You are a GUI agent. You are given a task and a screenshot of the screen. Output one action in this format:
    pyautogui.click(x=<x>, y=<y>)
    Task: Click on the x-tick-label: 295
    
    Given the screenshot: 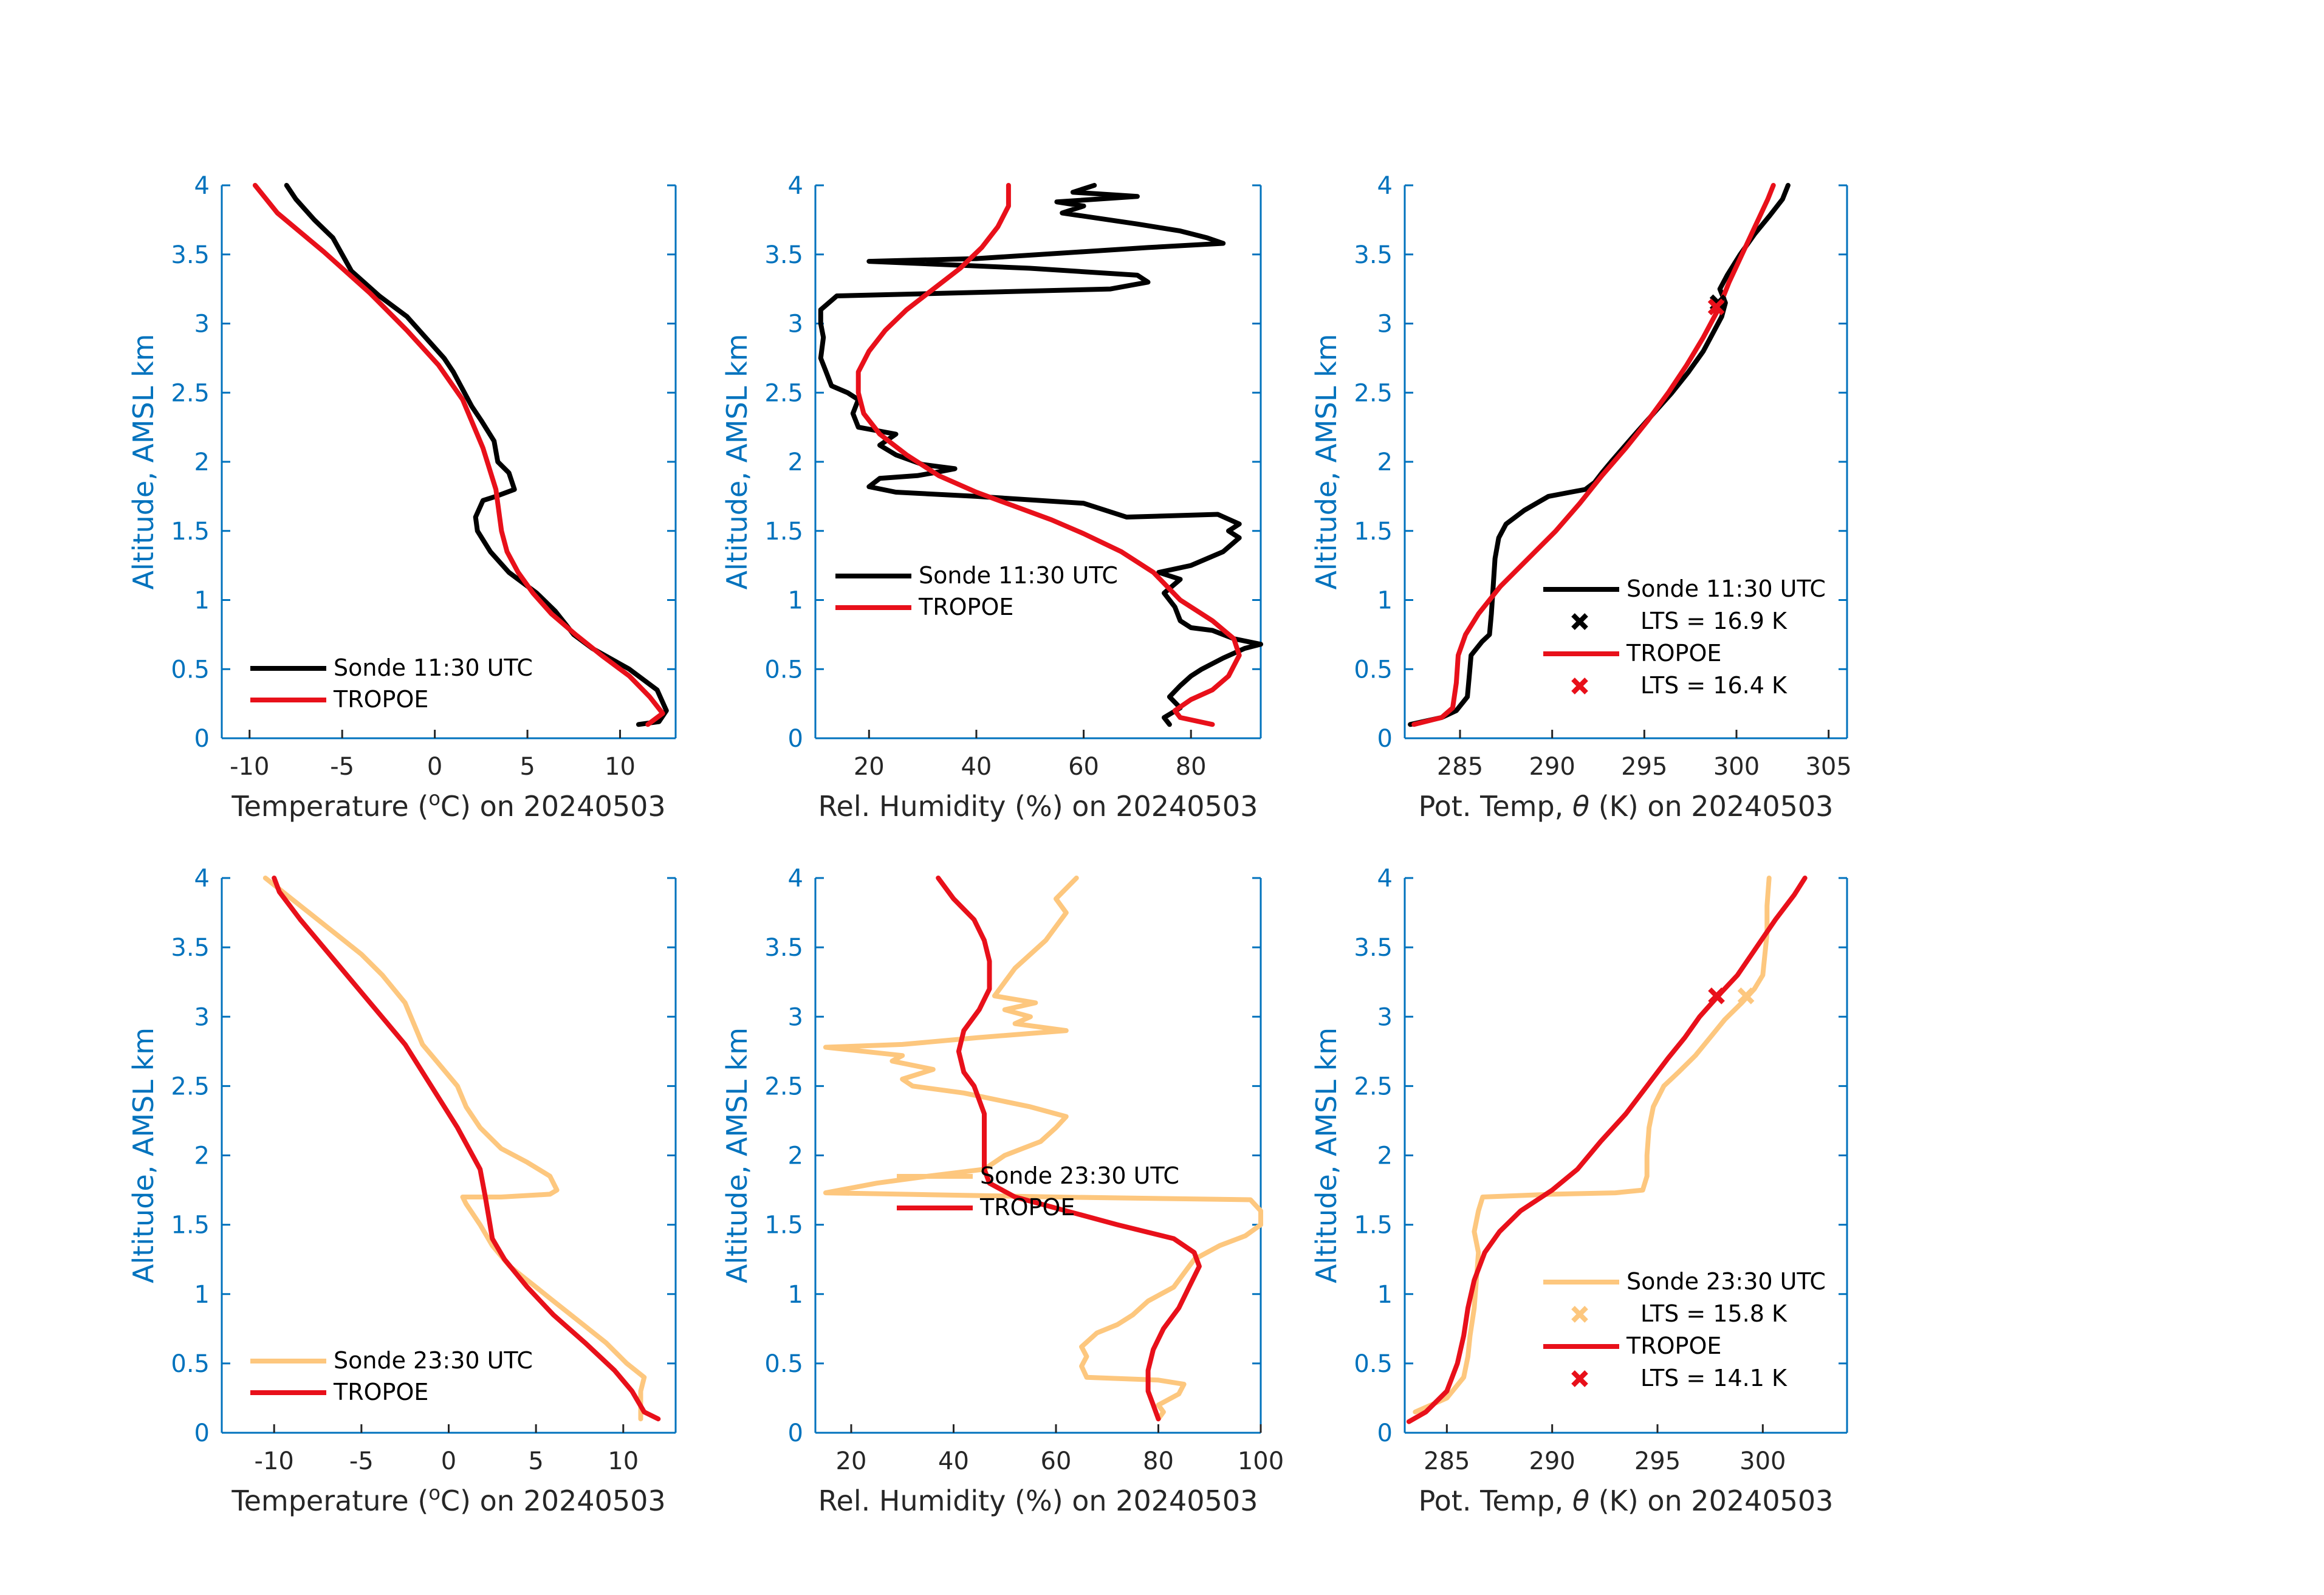 What is the action you would take?
    pyautogui.click(x=1657, y=1461)
    